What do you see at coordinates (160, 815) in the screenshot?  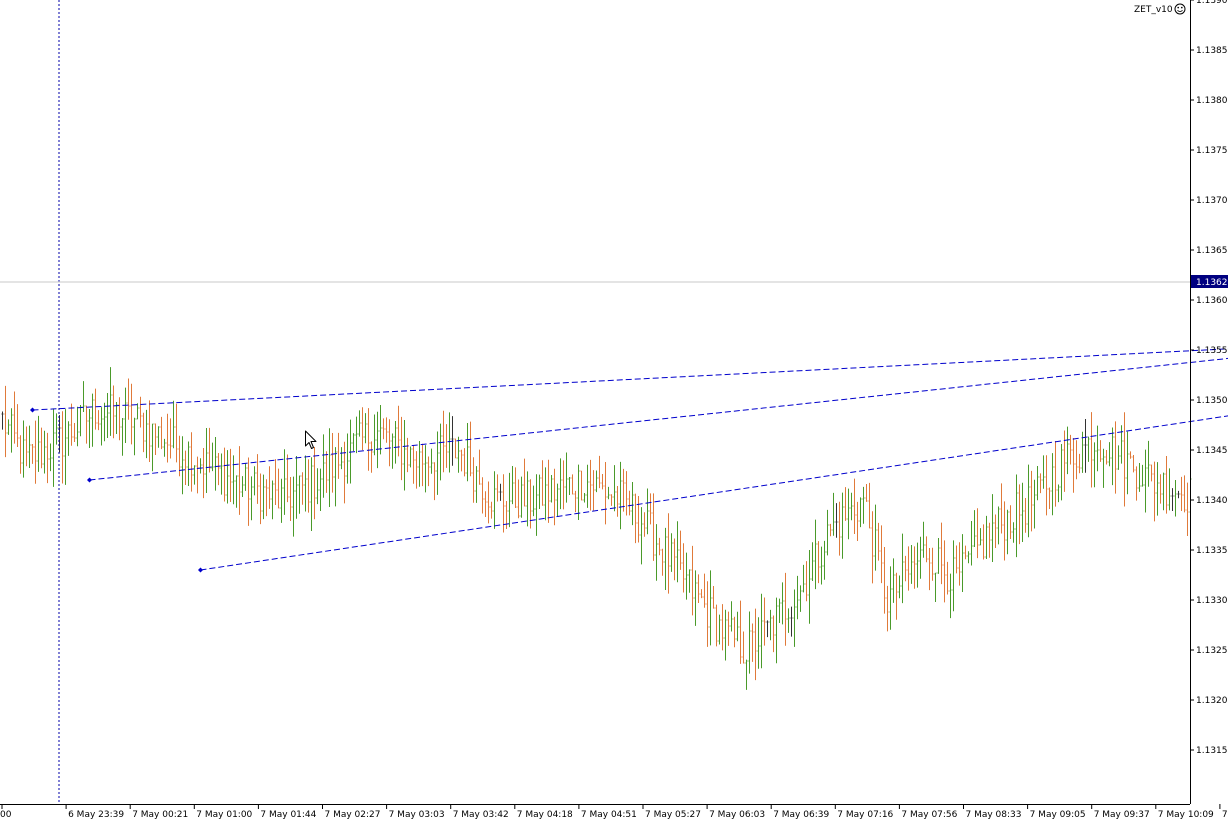 I see `time-tick-label: 7 May 00:21` at bounding box center [160, 815].